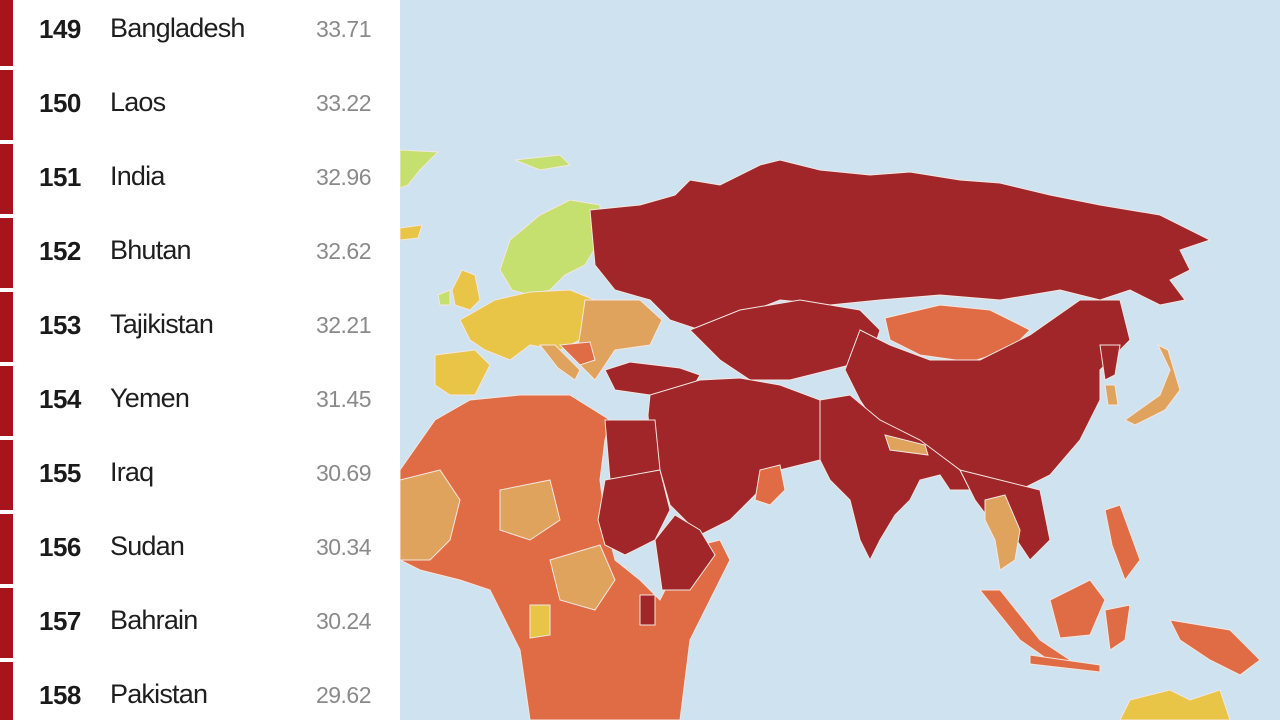  Describe the element at coordinates (343, 177) in the screenshot. I see `score-value: 32.96` at that location.